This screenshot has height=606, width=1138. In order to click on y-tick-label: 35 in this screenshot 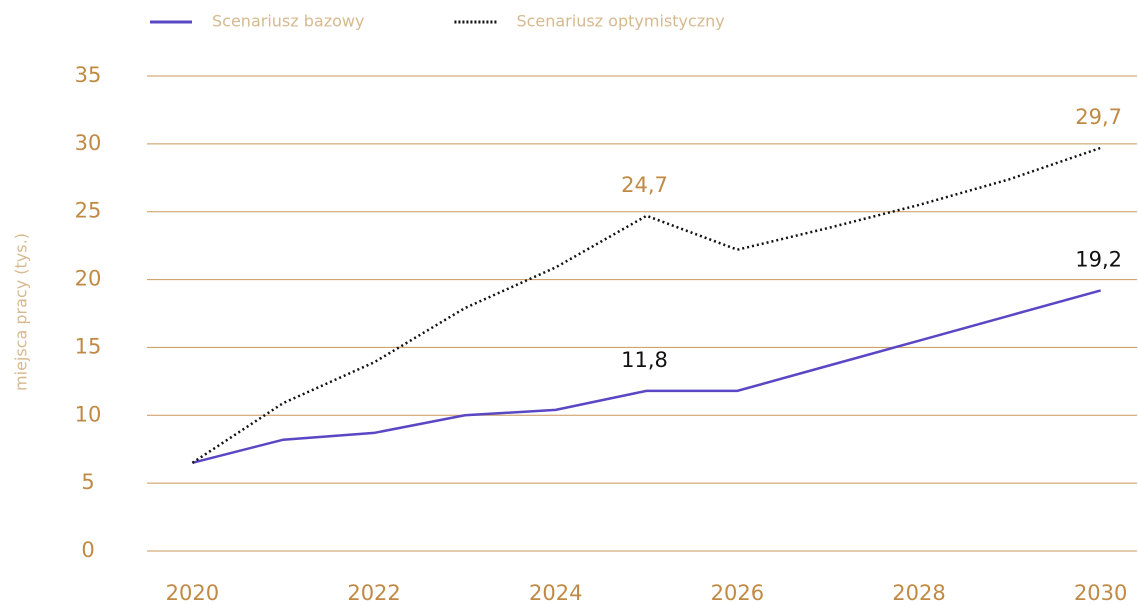, I will do `click(88, 75)`.